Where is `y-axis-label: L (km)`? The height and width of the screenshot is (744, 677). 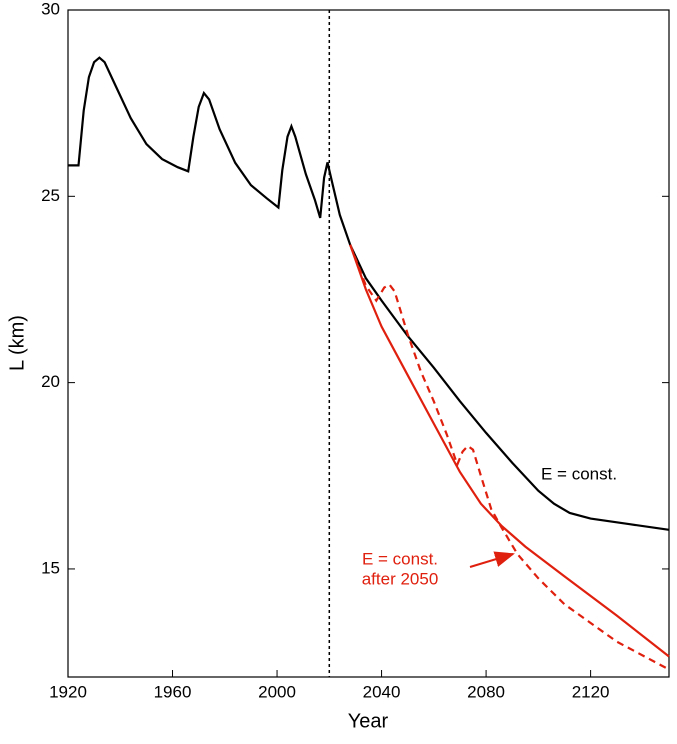
y-axis-label: L (km) is located at coordinates (17, 343).